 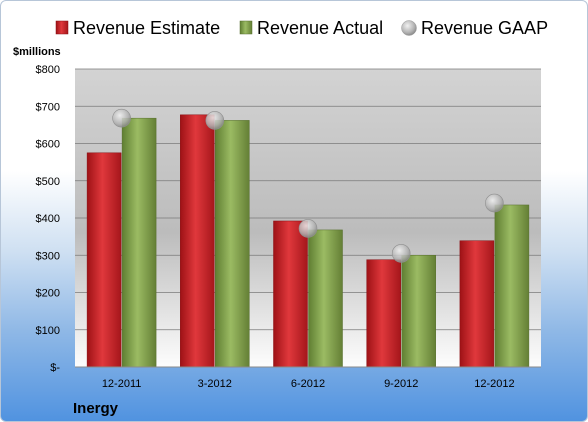 I want to click on y-tick-label: $600, so click(x=48, y=145).